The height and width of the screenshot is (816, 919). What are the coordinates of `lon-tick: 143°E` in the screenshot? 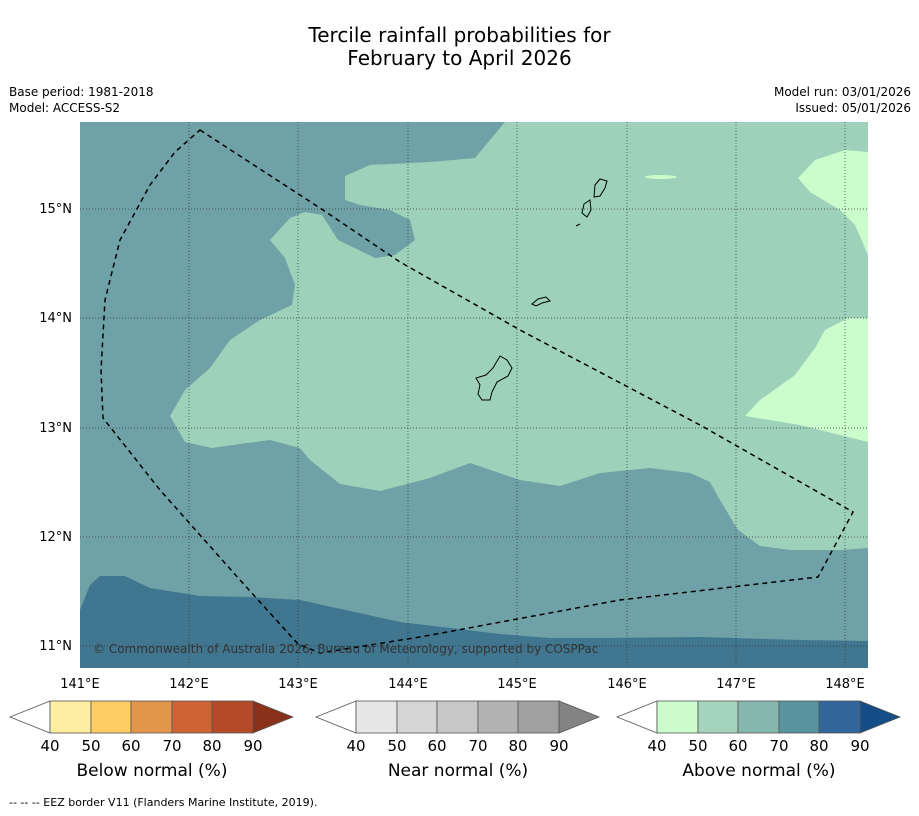 It's located at (298, 684).